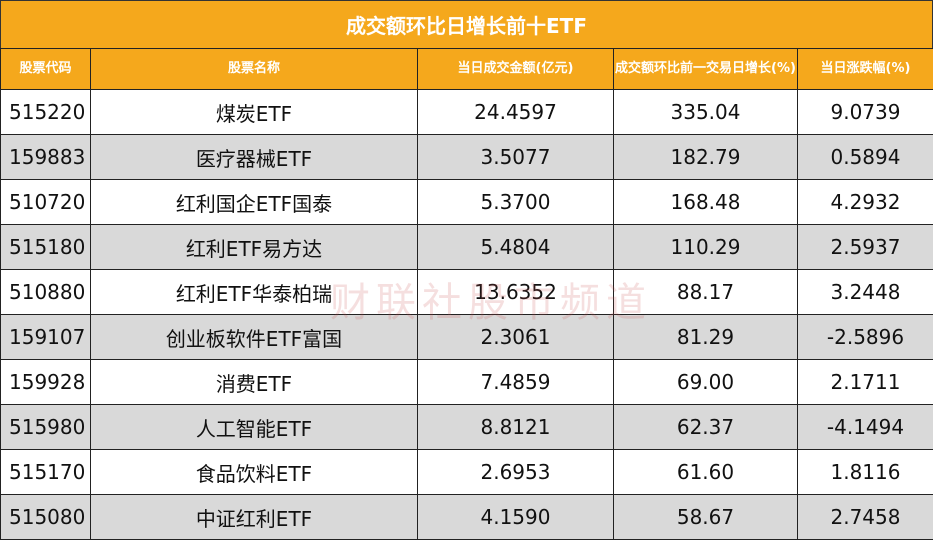 The width and height of the screenshot is (933, 550). I want to click on cell: 7.4859, so click(515, 382).